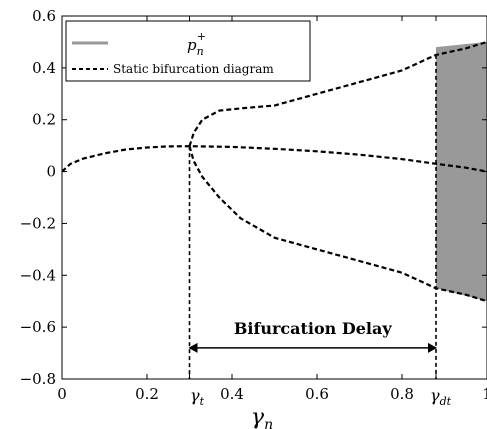 This screenshot has height=429, width=487. What do you see at coordinates (313, 328) in the screenshot?
I see `bifurcation-delay-label: Bifurcation Delay` at bounding box center [313, 328].